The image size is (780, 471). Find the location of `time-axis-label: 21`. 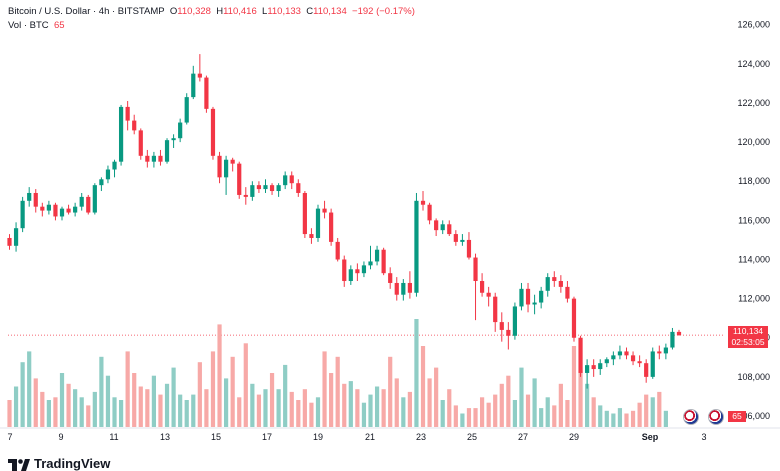

time-axis-label: 21 is located at coordinates (370, 437).